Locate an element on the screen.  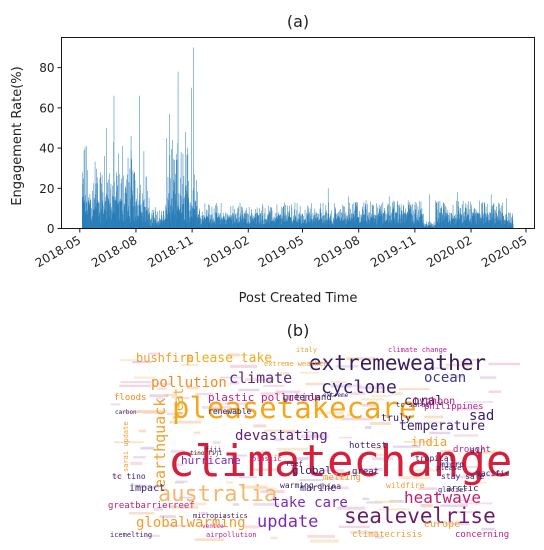
wordcloud-word: carbon is located at coordinates (126, 412).